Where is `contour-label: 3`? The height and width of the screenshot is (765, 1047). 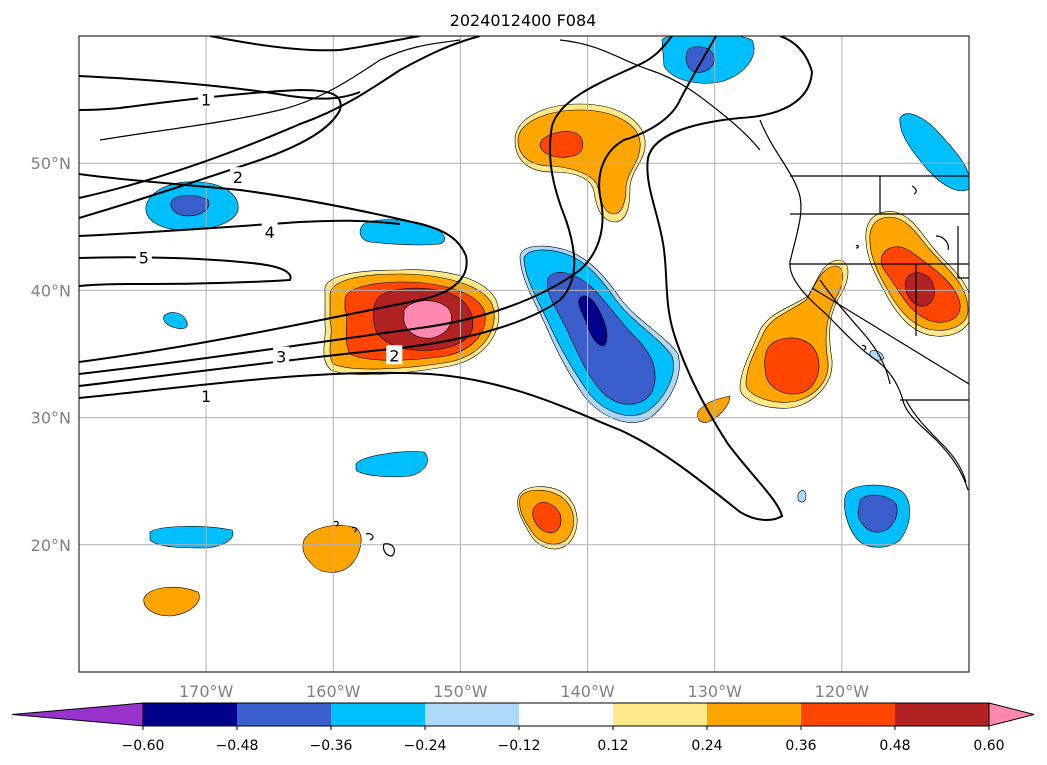 contour-label: 3 is located at coordinates (281, 357).